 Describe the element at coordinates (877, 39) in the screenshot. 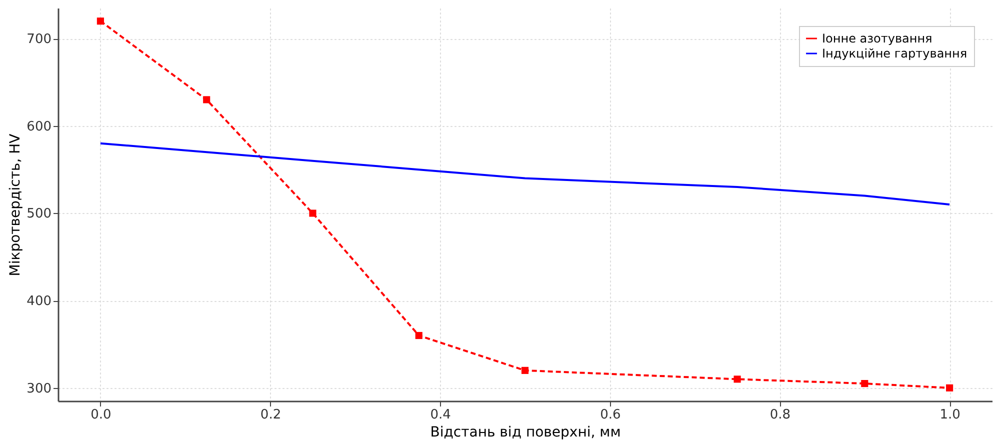

I see `legend-label: Іонне азотування` at that location.